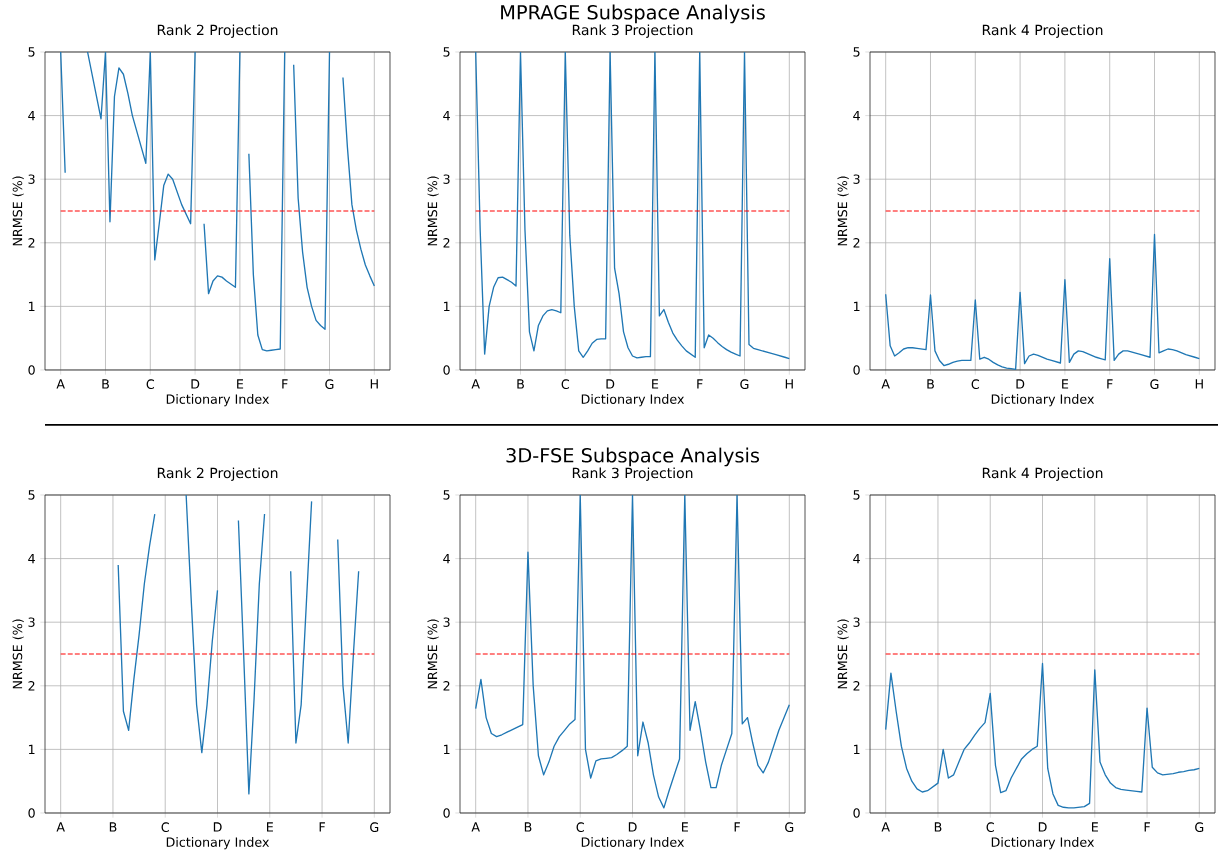  Describe the element at coordinates (633, 457) in the screenshot. I see `text: 3D-FSE Subspace Analysis` at that location.